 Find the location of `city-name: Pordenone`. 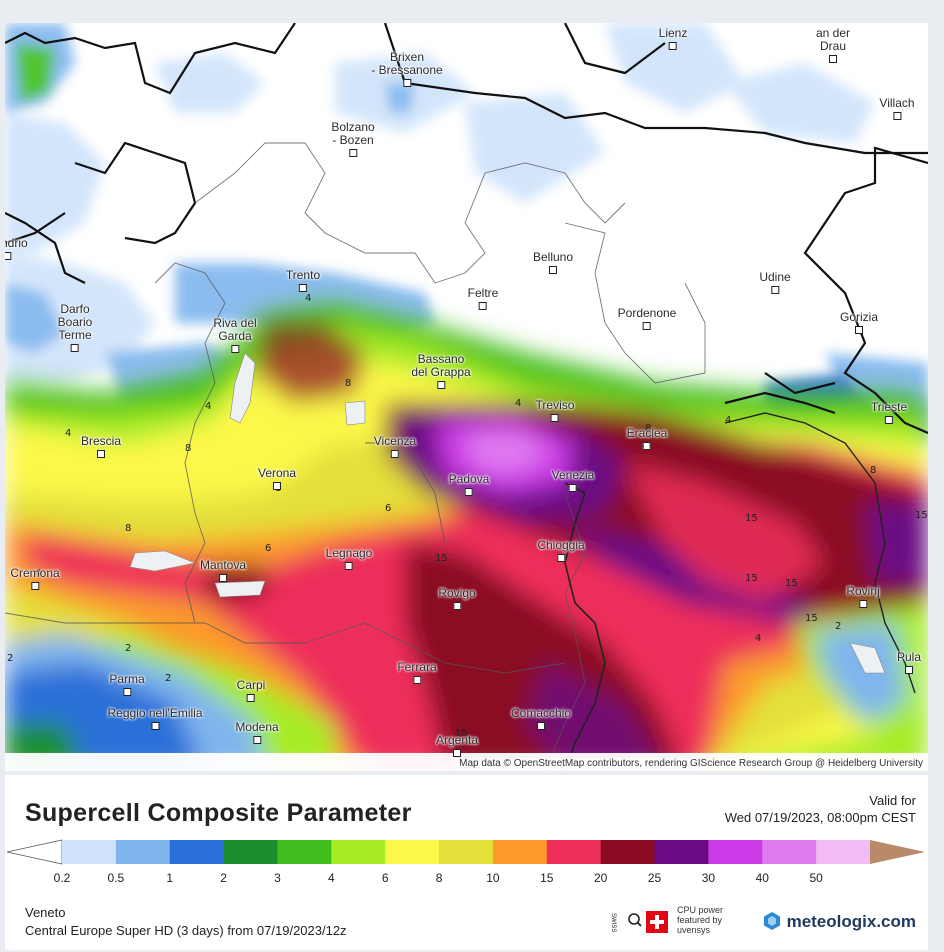

city-name: Pordenone is located at coordinates (647, 313).